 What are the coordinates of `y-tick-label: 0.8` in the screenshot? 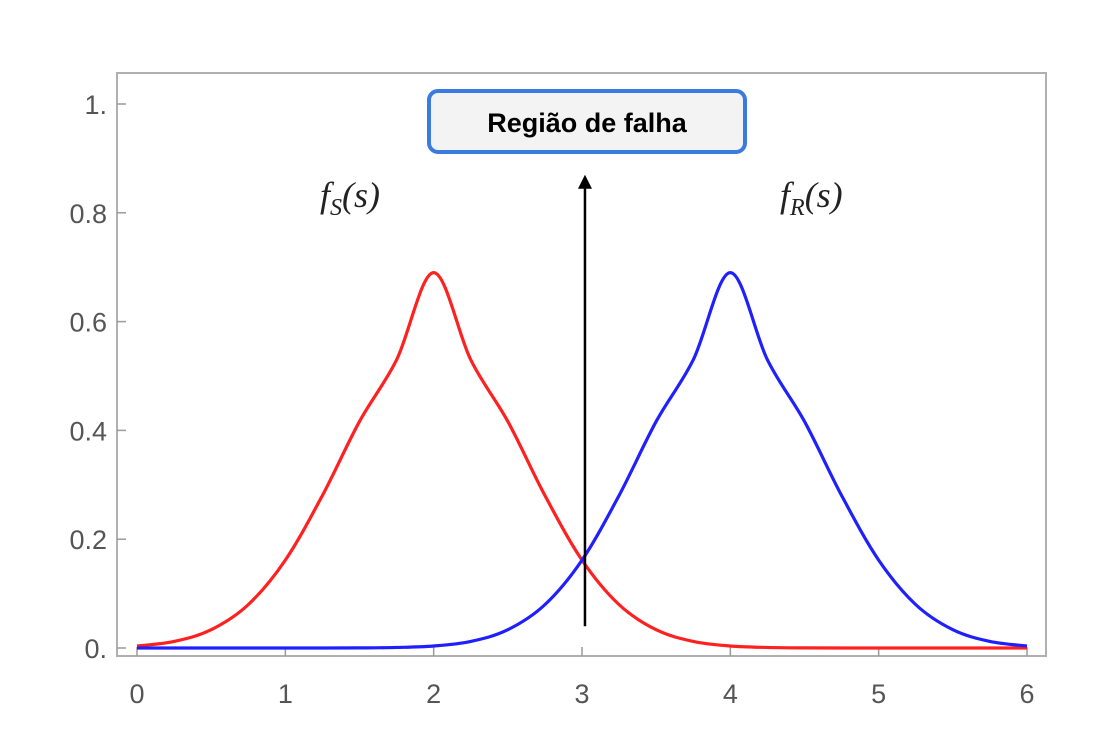 It's located at (88, 214).